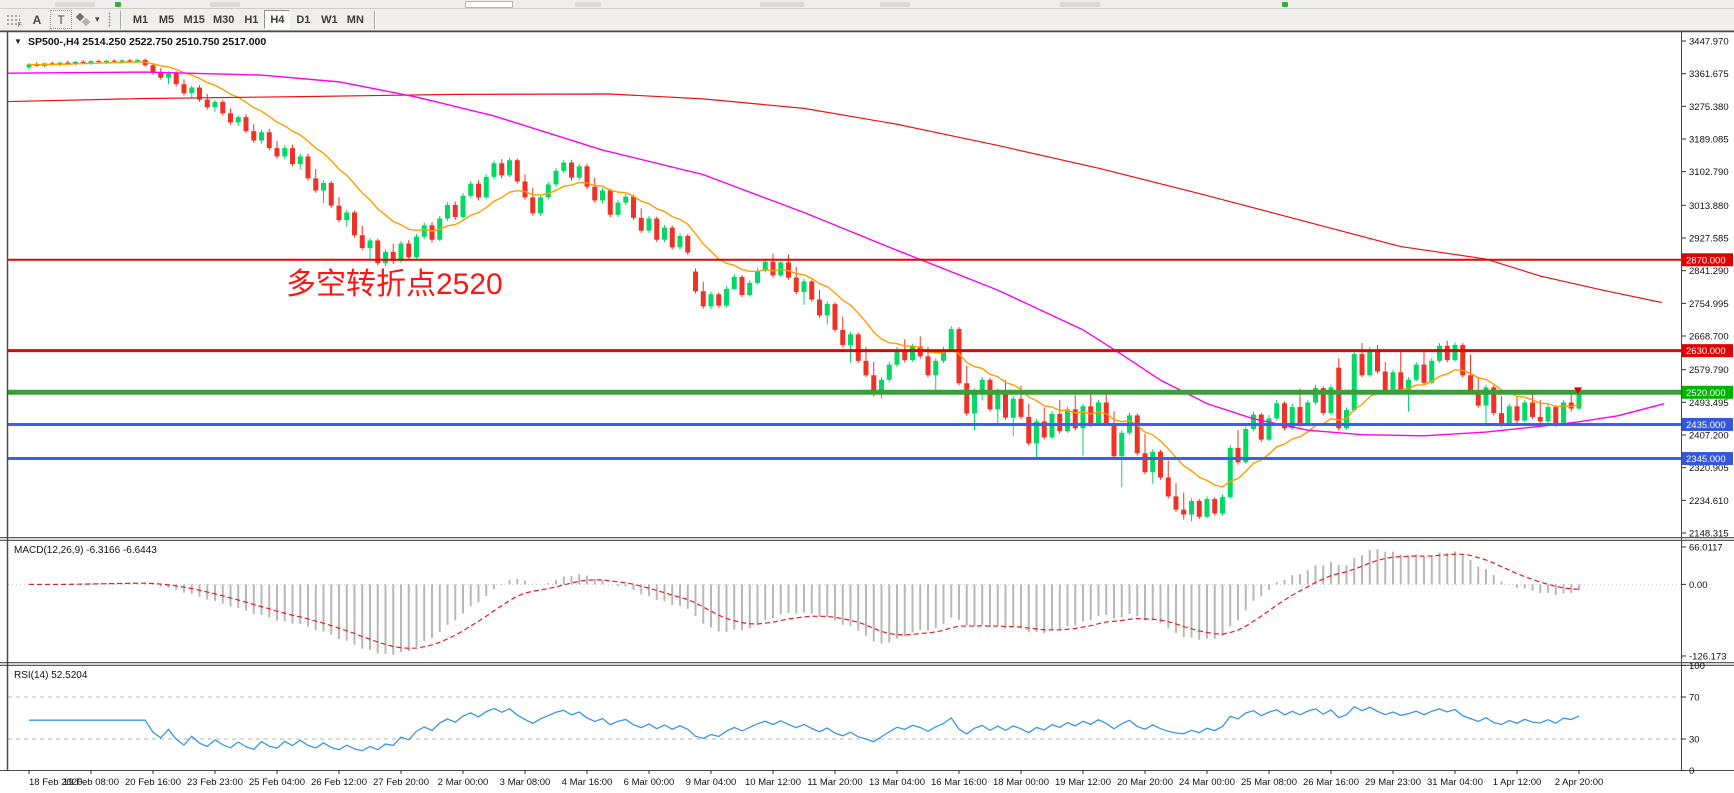  I want to click on time-axis-label: 31 Mar 04:00, so click(1455, 782).